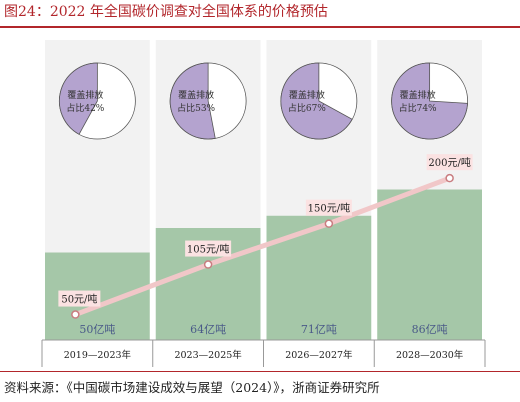  Describe the element at coordinates (418, 95) in the screenshot. I see `pie-label-prefix-4: 覆盖排放` at that location.